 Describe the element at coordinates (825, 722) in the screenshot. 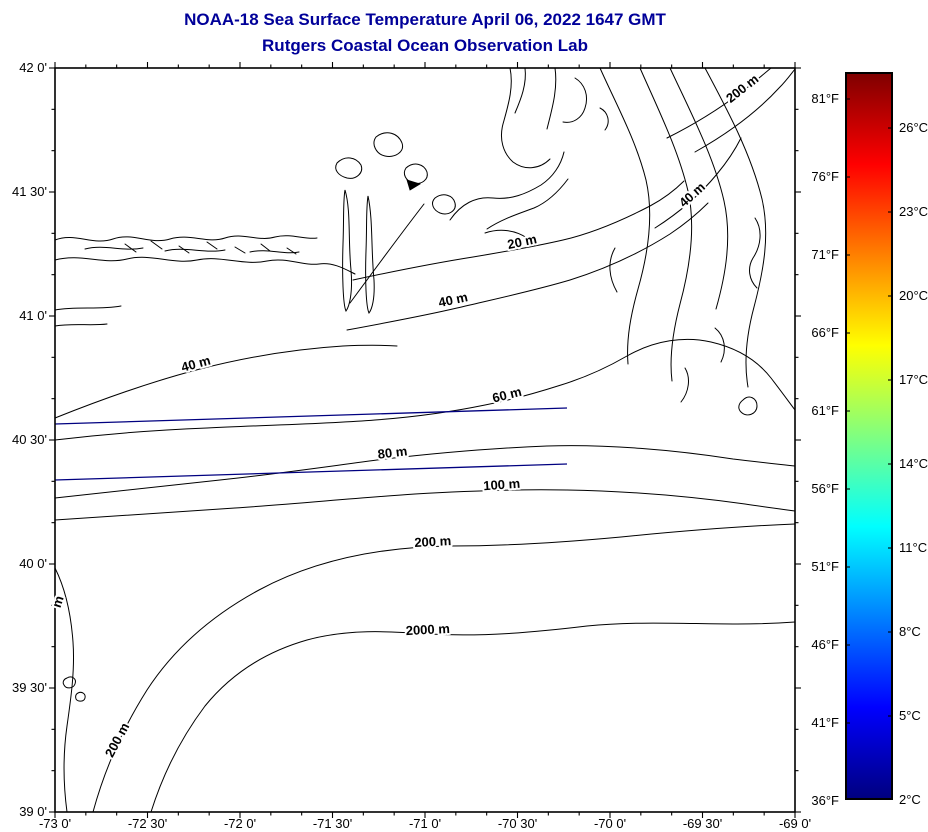

I see `colorbar-f-label: 41°F` at that location.